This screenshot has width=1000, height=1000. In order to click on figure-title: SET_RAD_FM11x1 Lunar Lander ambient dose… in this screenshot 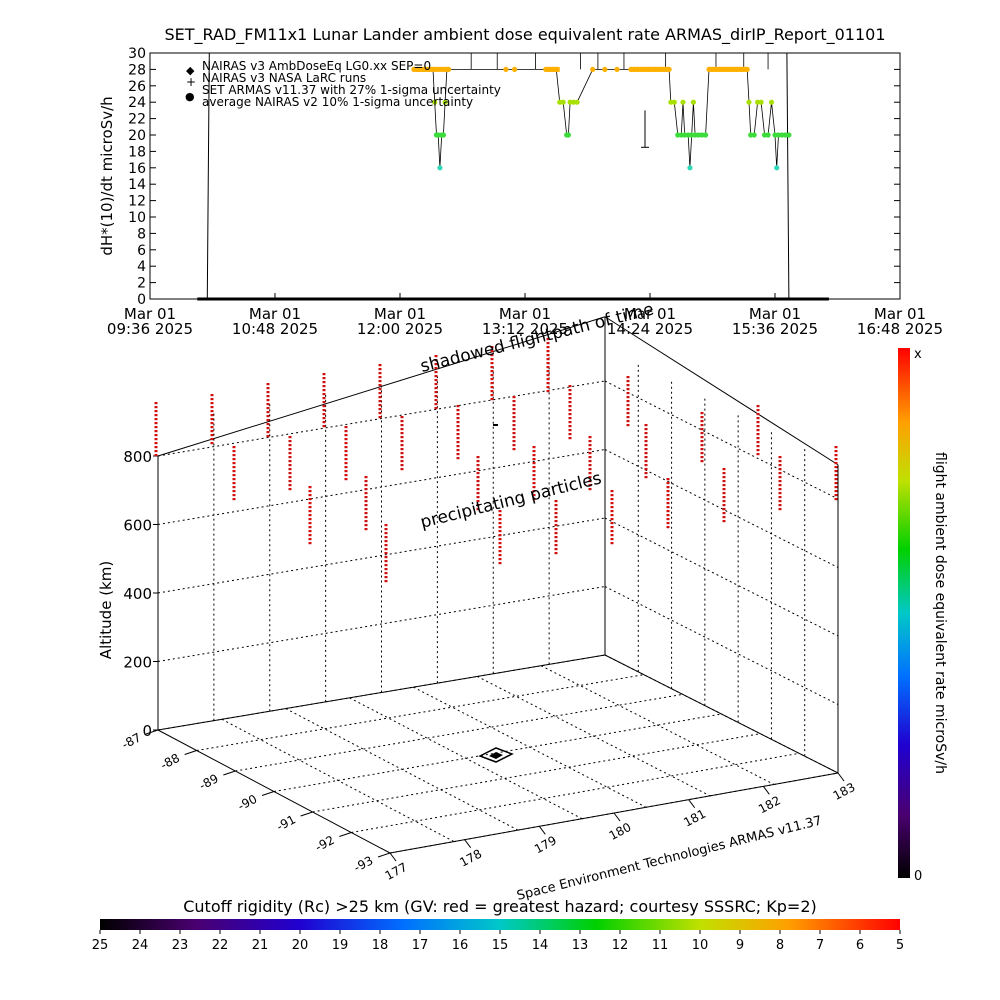, I will do `click(524, 35)`.